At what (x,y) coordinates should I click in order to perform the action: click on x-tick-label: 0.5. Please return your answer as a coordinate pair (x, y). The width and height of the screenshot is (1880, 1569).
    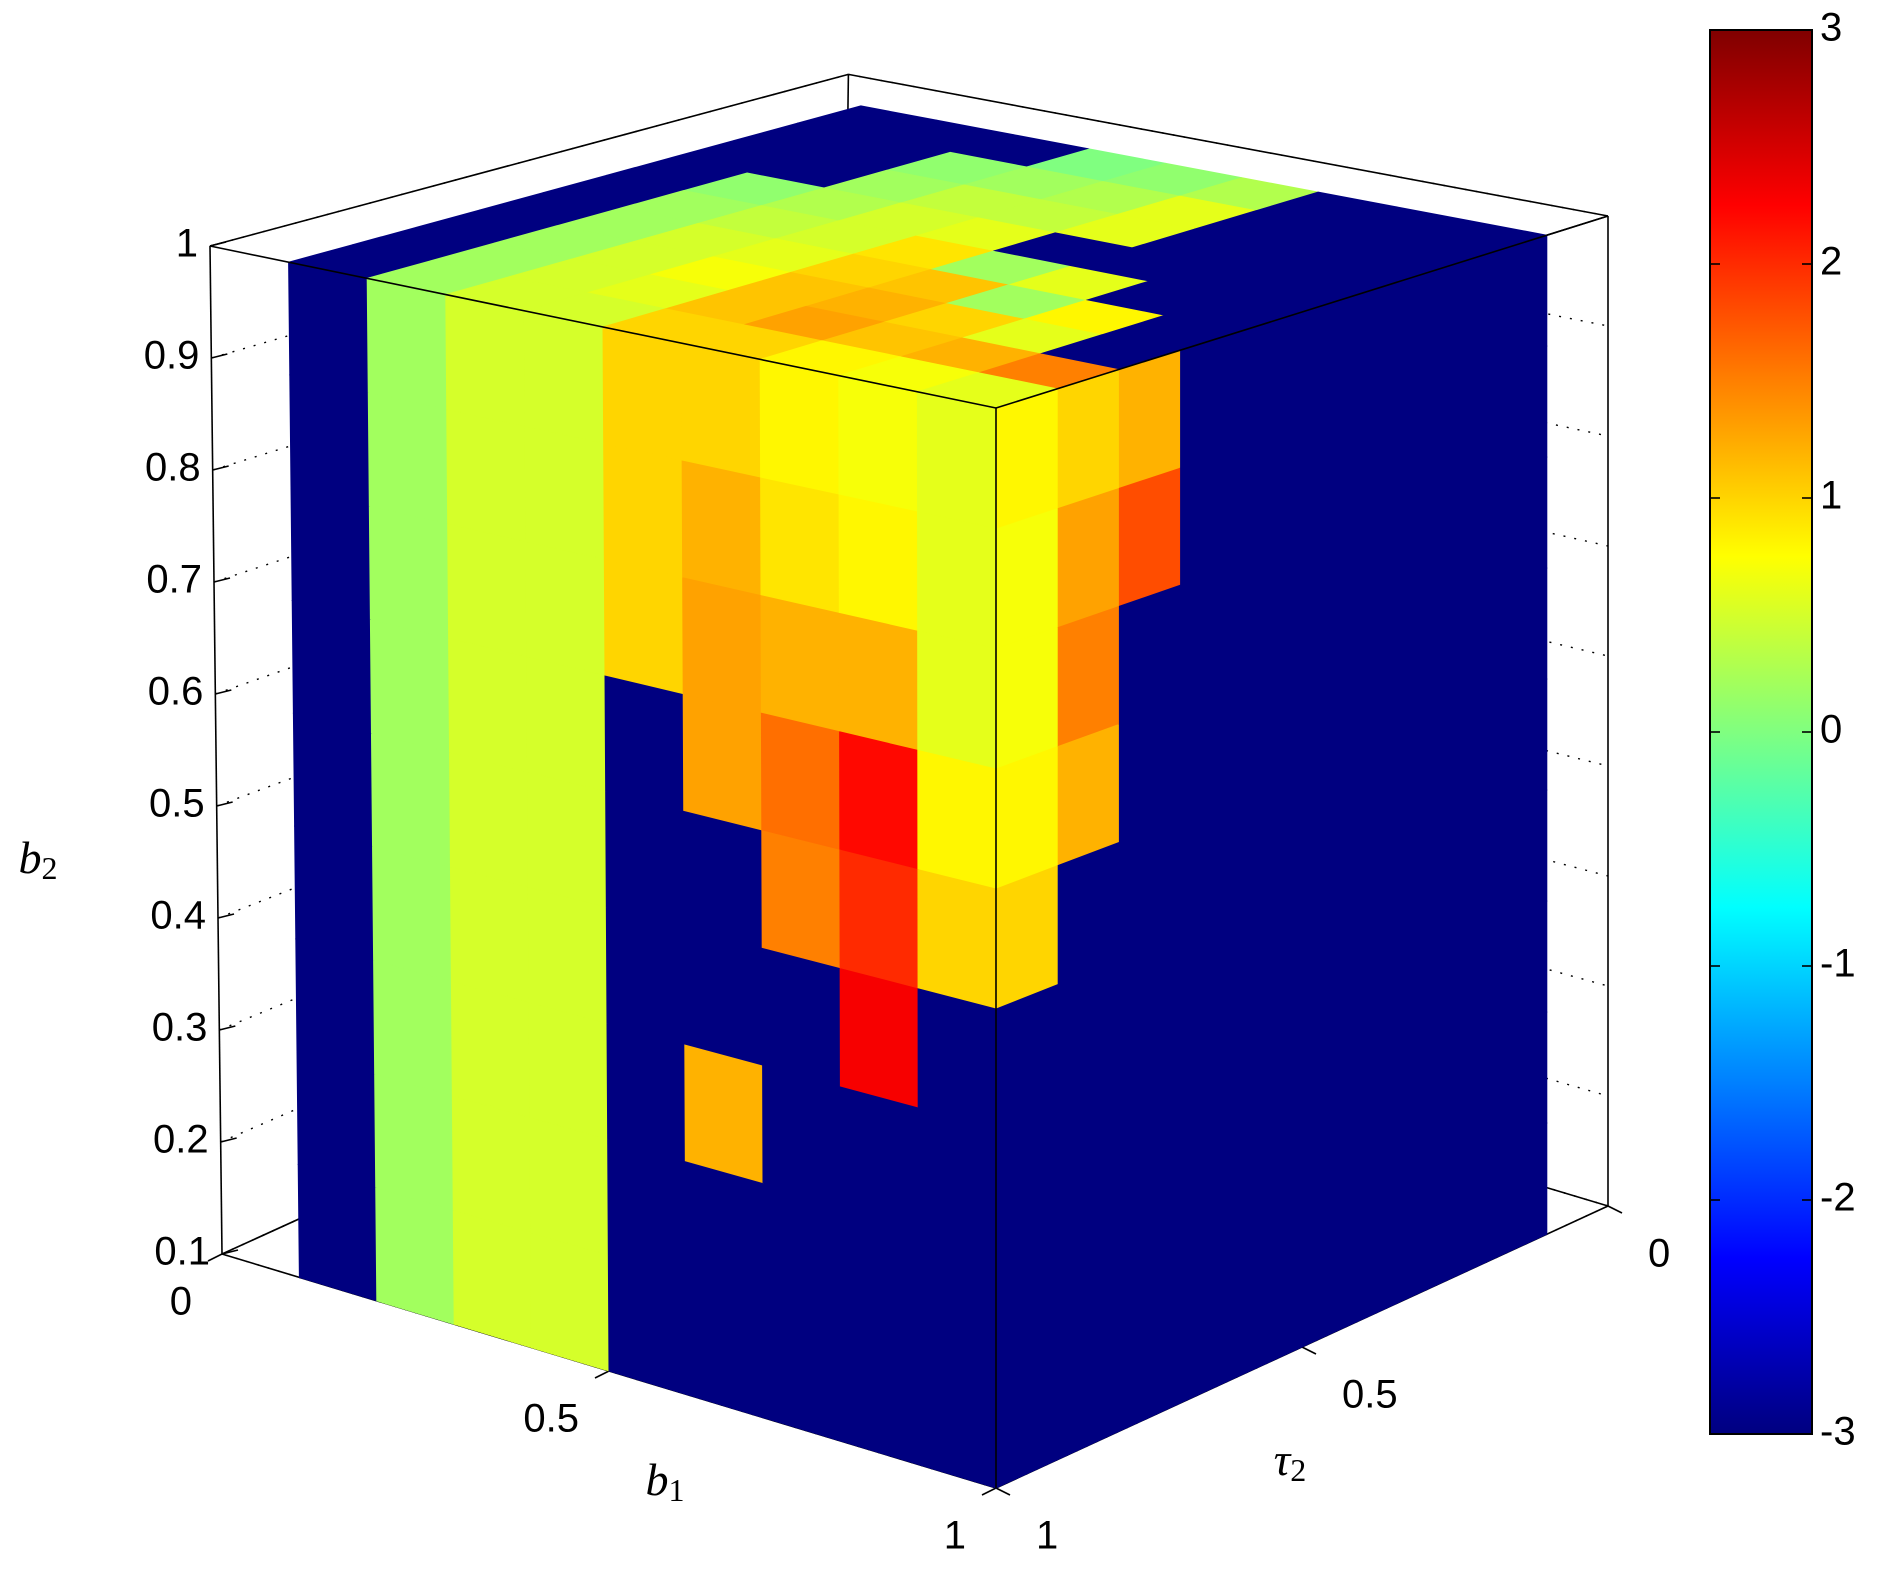
    Looking at the image, I should click on (551, 1419).